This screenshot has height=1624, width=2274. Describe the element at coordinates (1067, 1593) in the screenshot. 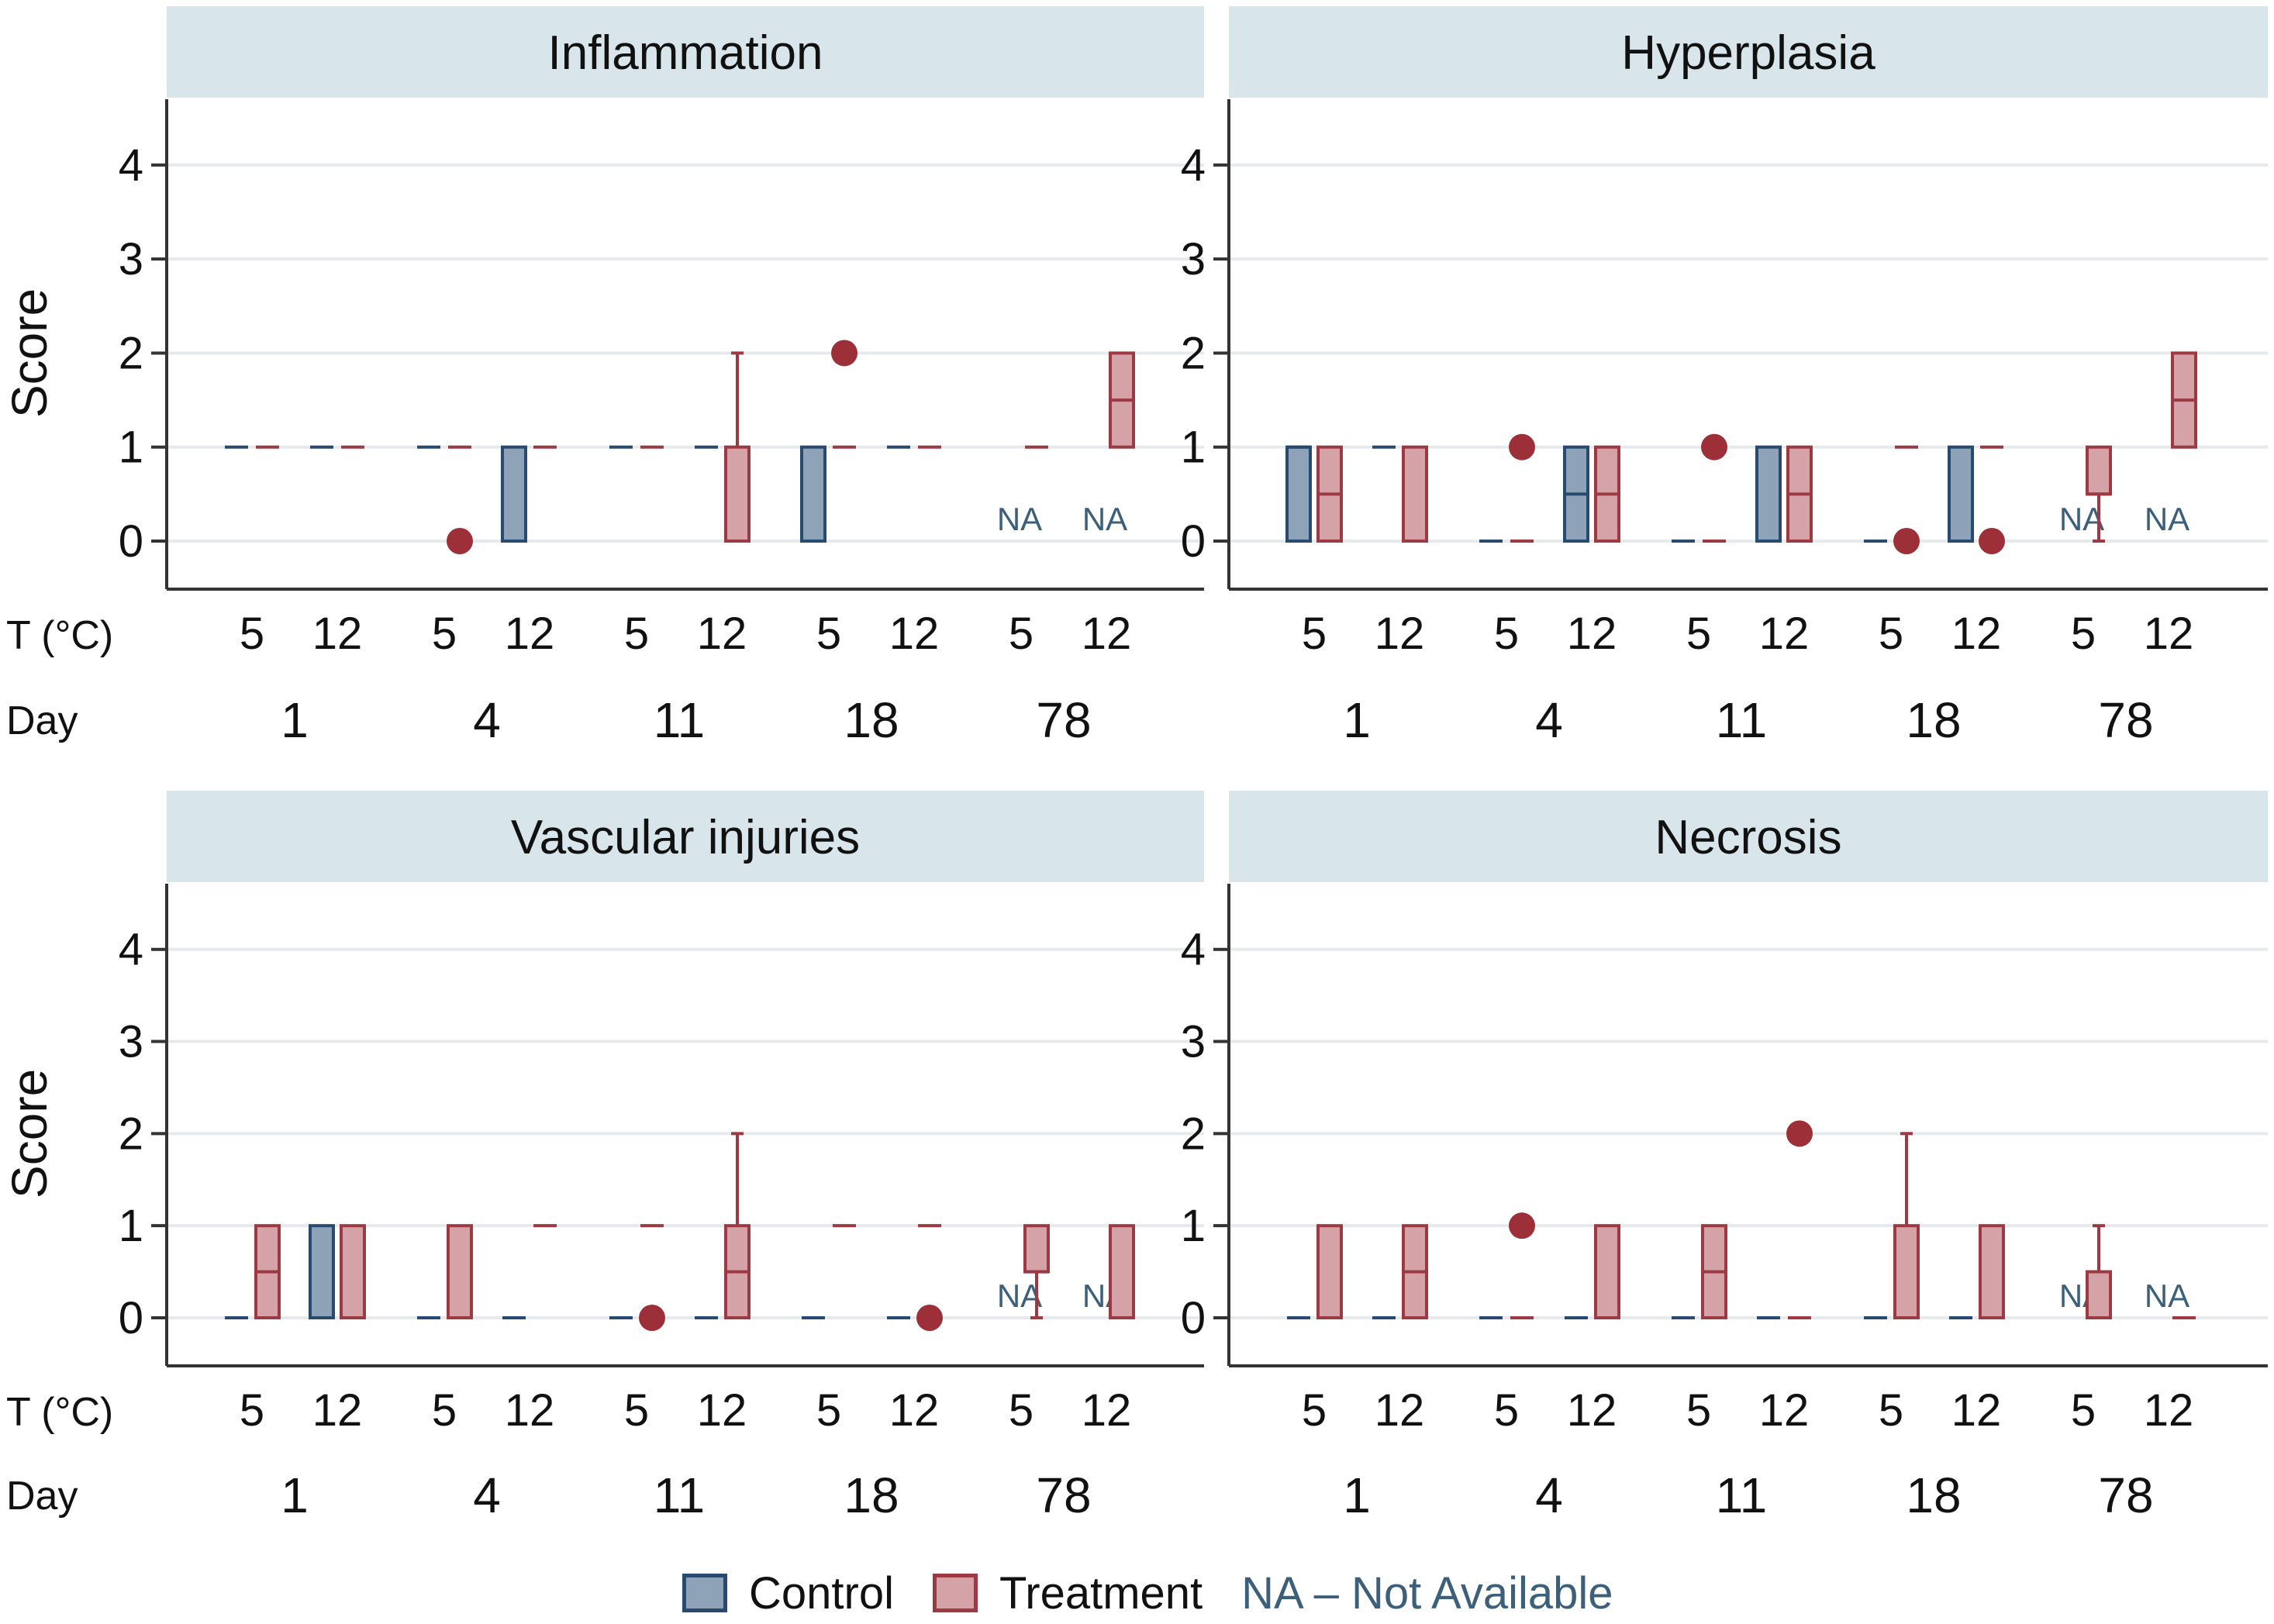

I see `legend-treatment: Treatment` at that location.